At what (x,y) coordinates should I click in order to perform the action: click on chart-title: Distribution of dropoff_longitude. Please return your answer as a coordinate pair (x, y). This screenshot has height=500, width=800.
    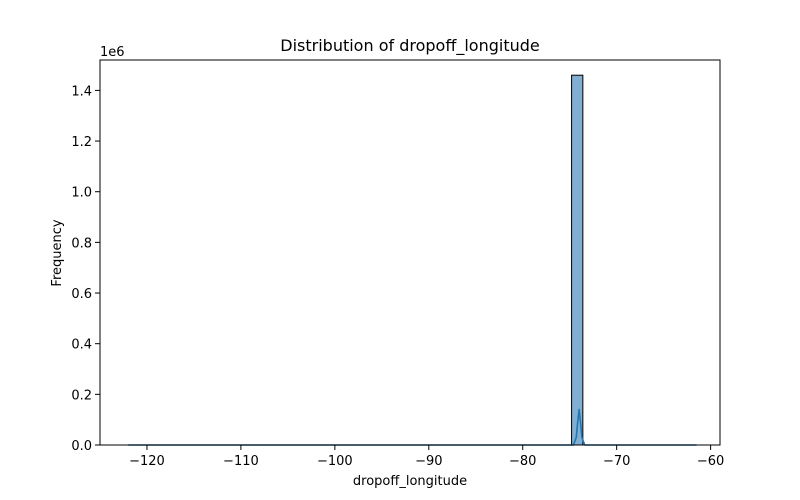
    Looking at the image, I should click on (409, 46).